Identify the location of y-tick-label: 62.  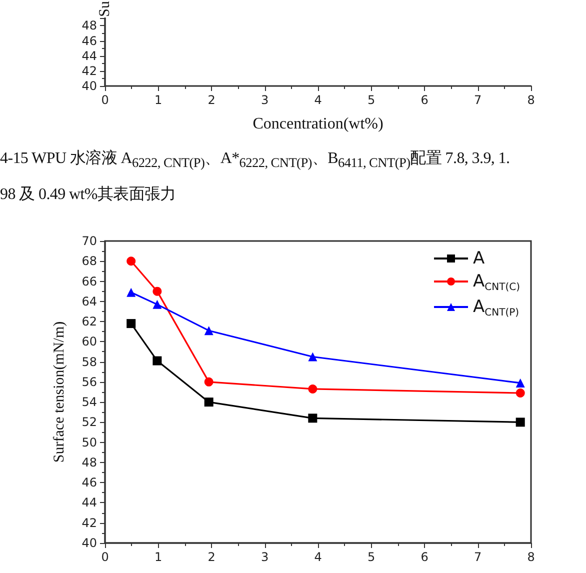
(89, 321).